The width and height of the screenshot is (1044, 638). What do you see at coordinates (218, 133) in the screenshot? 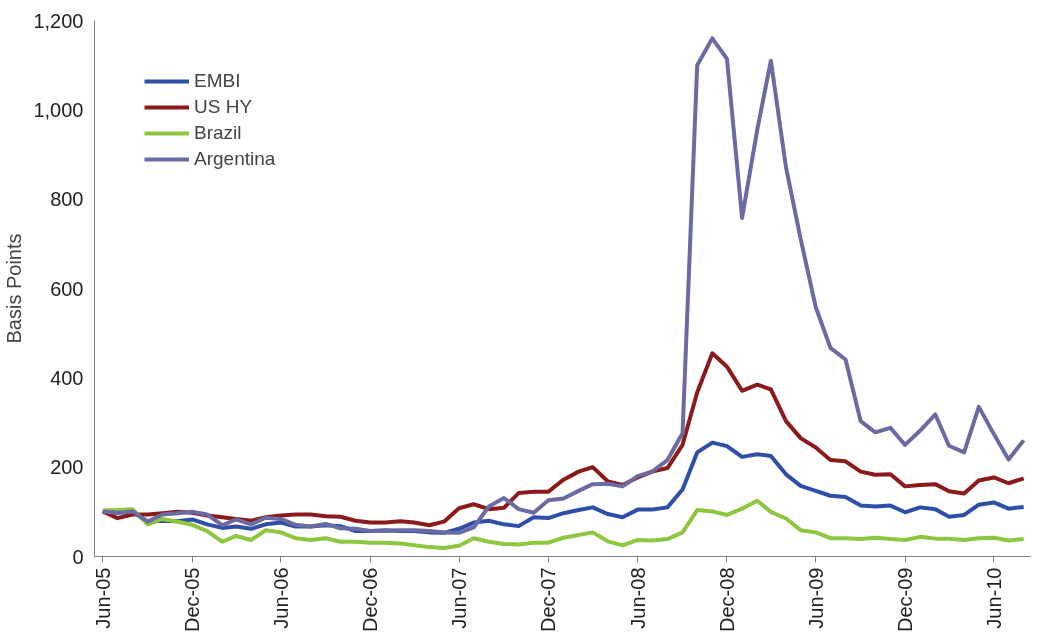
I see `legend-label: Brazil` at bounding box center [218, 133].